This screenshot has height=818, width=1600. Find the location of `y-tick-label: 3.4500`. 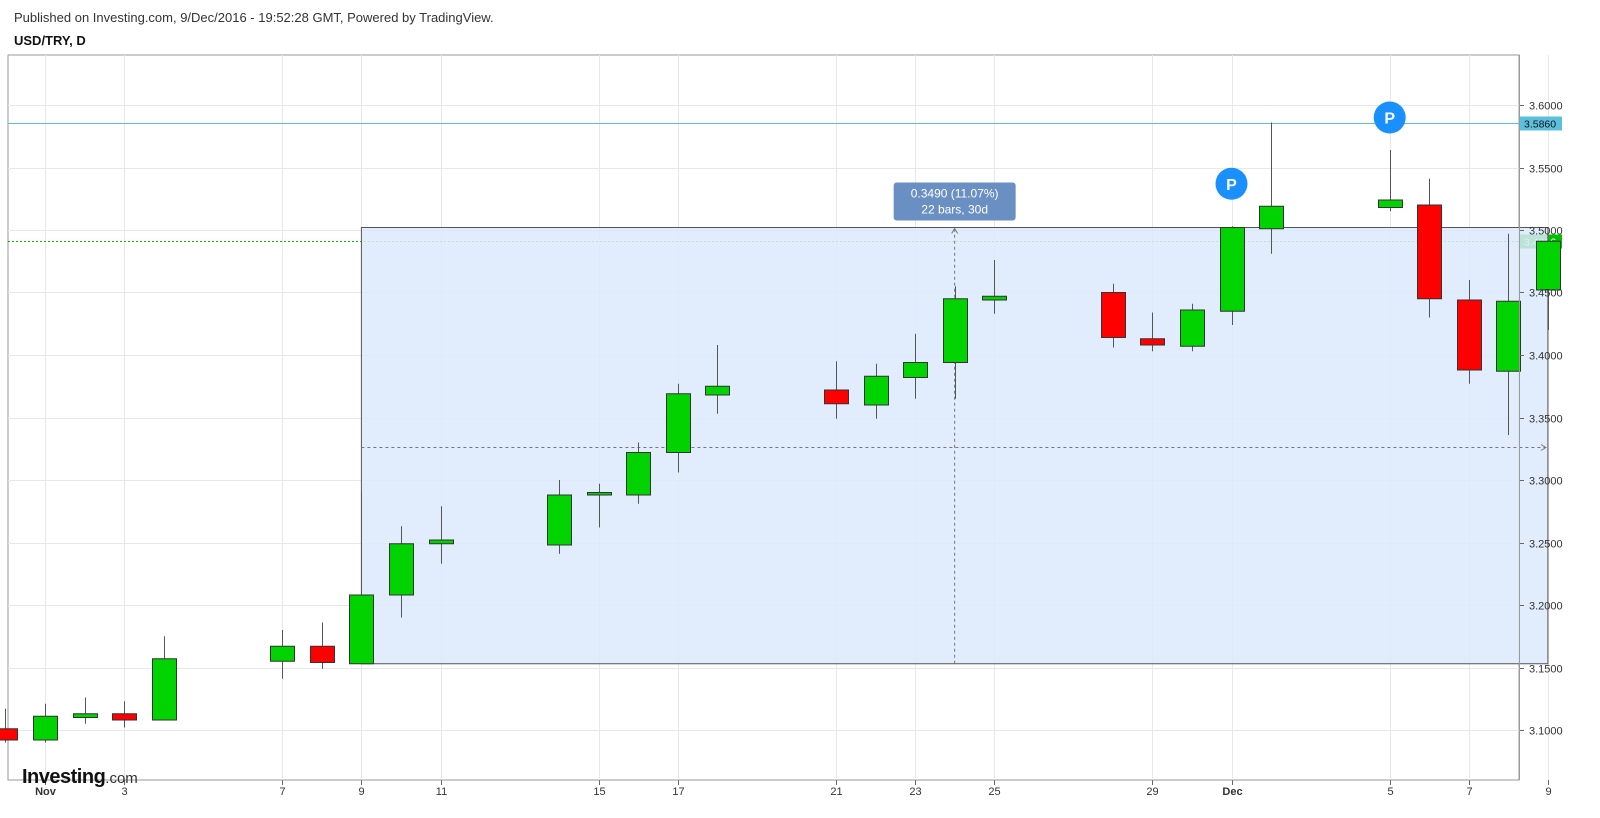

y-tick-label: 3.4500 is located at coordinates (1546, 294).